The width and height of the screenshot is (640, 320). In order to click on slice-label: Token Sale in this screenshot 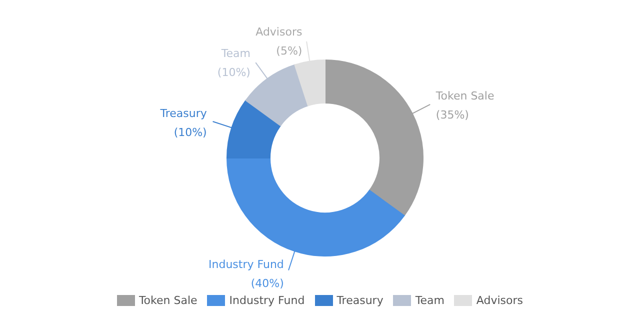, I will do `click(464, 96)`.